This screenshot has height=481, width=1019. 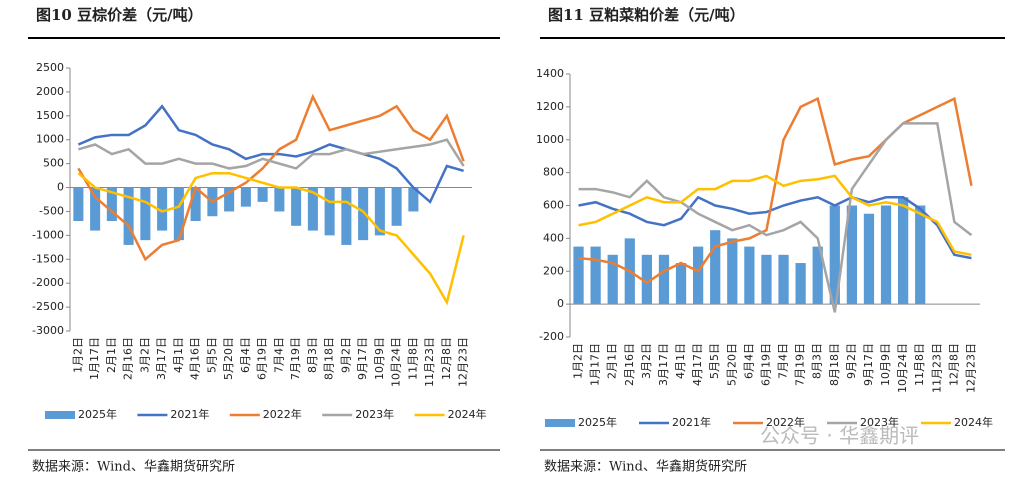 What do you see at coordinates (551, 336) in the screenshot?
I see `y-tick-label: -200` at bounding box center [551, 336].